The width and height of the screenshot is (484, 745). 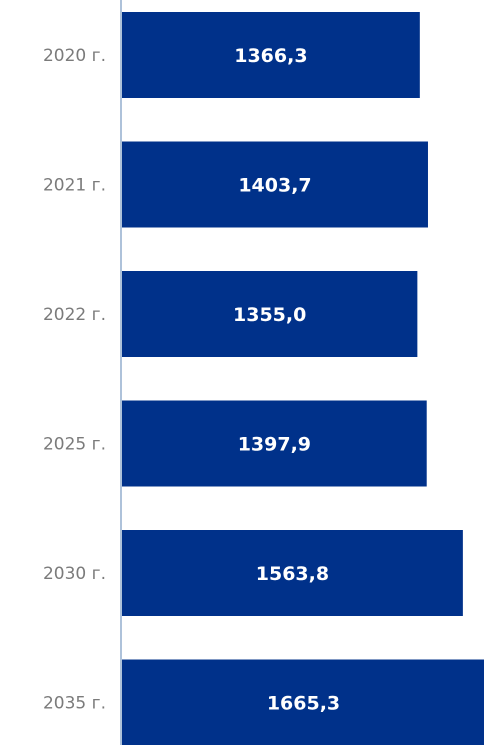 What do you see at coordinates (74, 445) in the screenshot?
I see `category-label-3: 2025 г.` at bounding box center [74, 445].